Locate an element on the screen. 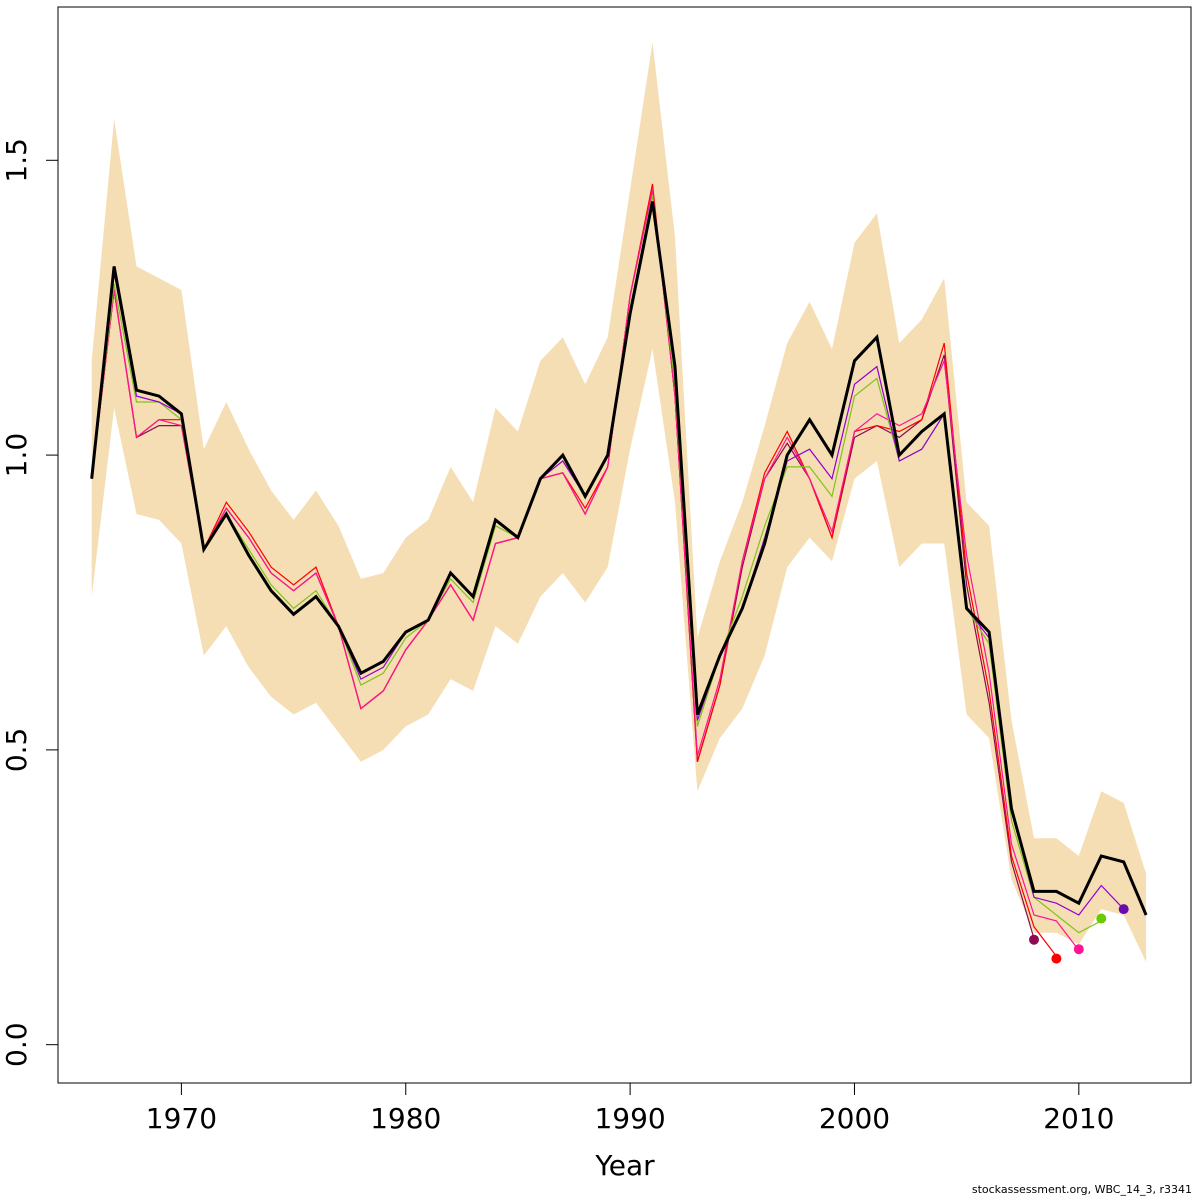  x-axis-title: Year is located at coordinates (624, 1165).